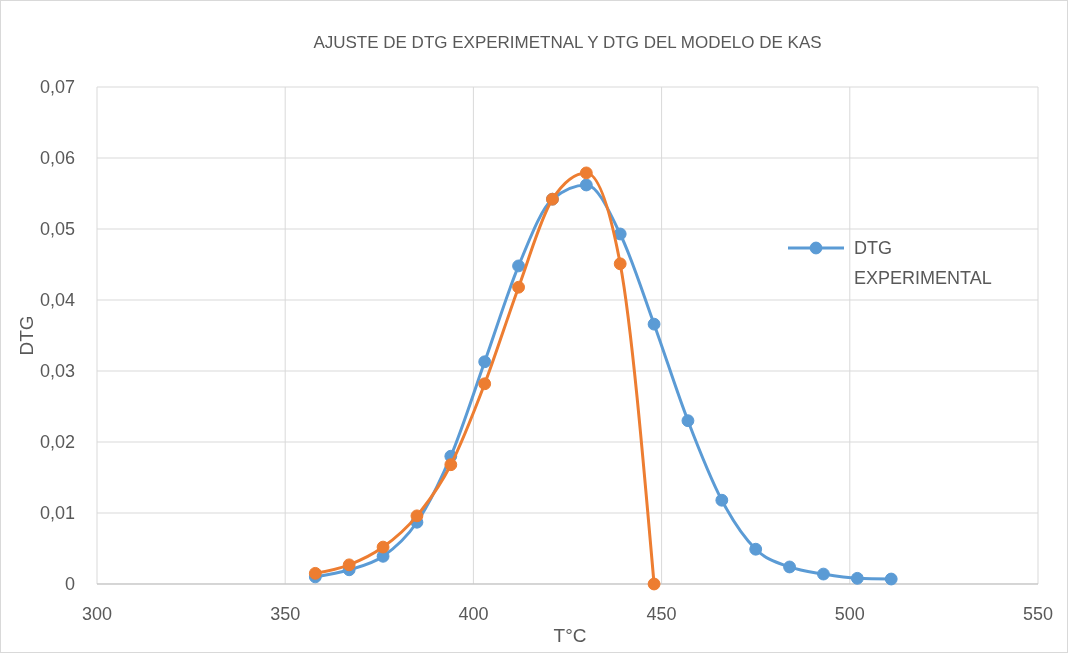  I want to click on y-tick-label: 0,07, so click(57, 87).